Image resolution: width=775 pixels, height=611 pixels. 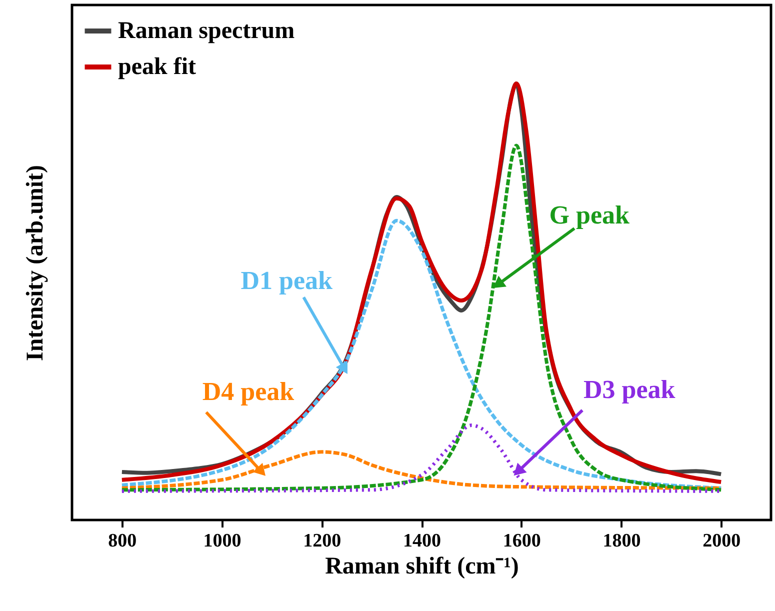 I want to click on x-axis-title: Raman shift (cm⁻¹), so click(x=422, y=567).